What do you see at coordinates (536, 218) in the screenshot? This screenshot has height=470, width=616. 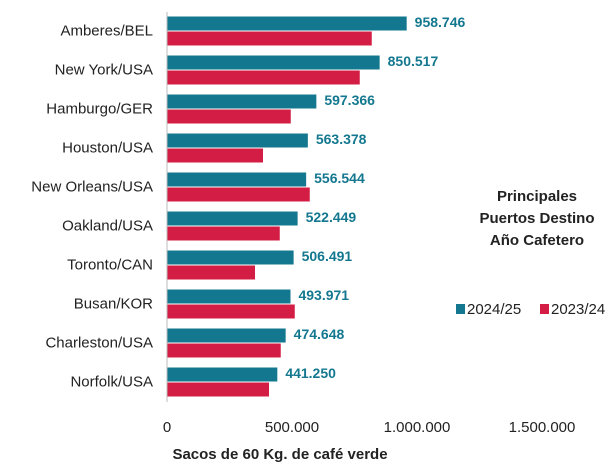 I see `legend-title: Puertos Destino` at bounding box center [536, 218].